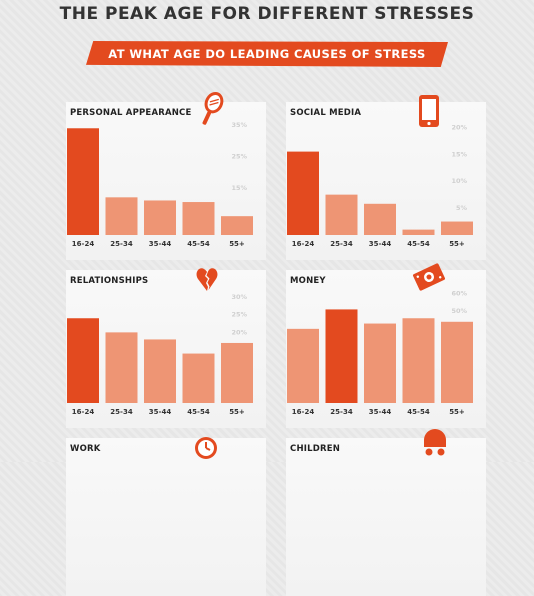 The image size is (534, 596). What do you see at coordinates (459, 294) in the screenshot?
I see `y-tick-label: 60%` at bounding box center [459, 294].